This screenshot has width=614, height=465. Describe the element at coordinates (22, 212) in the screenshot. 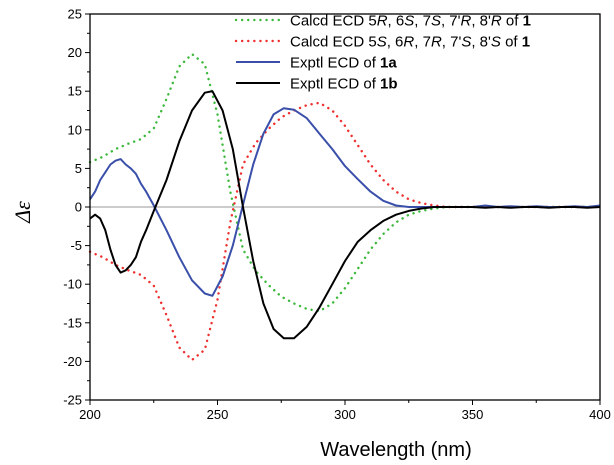

I see `y-axis-title: Δε` at that location.